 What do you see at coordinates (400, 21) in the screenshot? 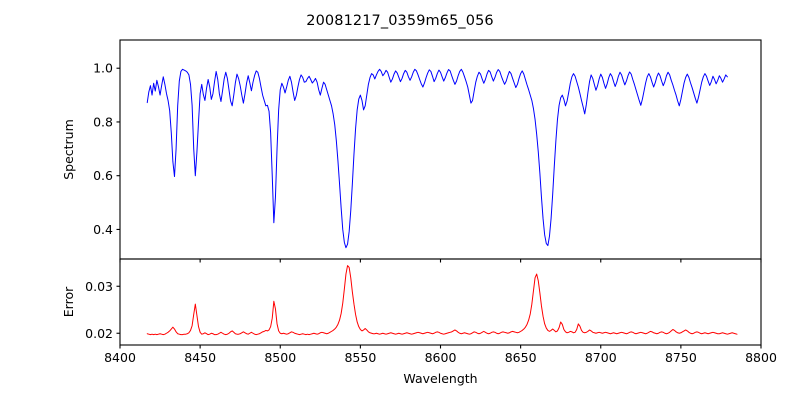
I see `figure-title: 20081217_0359m65_056` at bounding box center [400, 21].